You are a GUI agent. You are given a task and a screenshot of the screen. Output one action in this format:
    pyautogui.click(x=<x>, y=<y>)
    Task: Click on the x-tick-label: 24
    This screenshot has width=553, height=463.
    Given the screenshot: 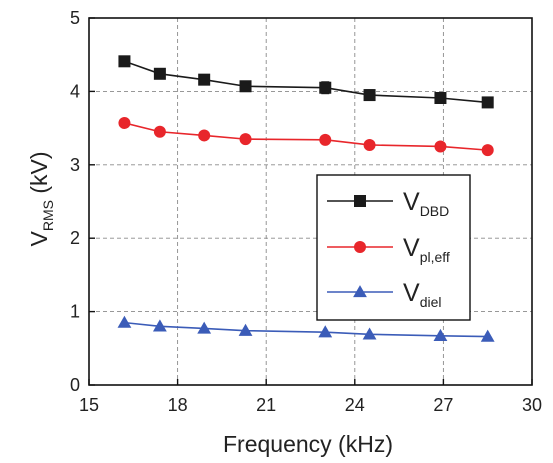 What is the action you would take?
    pyautogui.click(x=355, y=405)
    